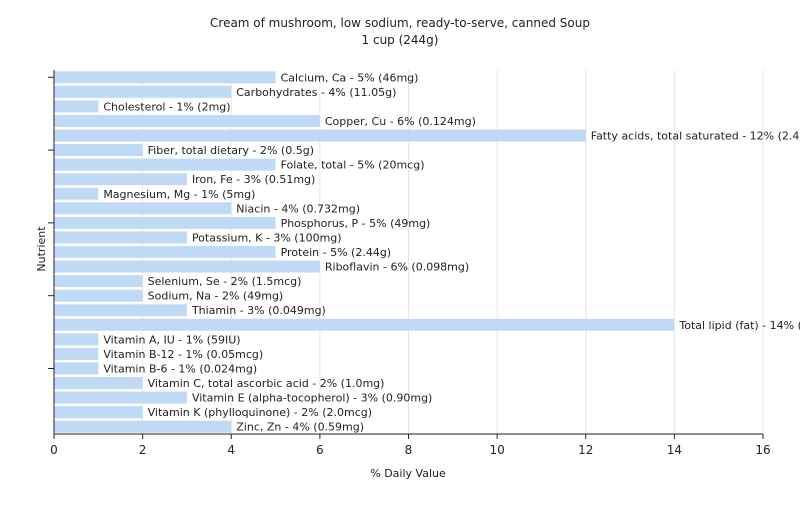 The height and width of the screenshot is (505, 800). I want to click on x-tick-label: 8, so click(409, 450).